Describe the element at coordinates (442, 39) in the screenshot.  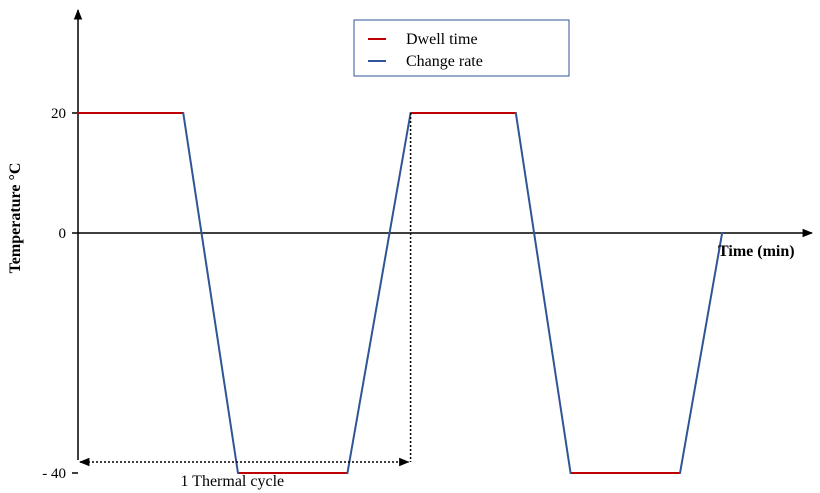
I see `legend-label-dwell-time: Dwell time` at that location.